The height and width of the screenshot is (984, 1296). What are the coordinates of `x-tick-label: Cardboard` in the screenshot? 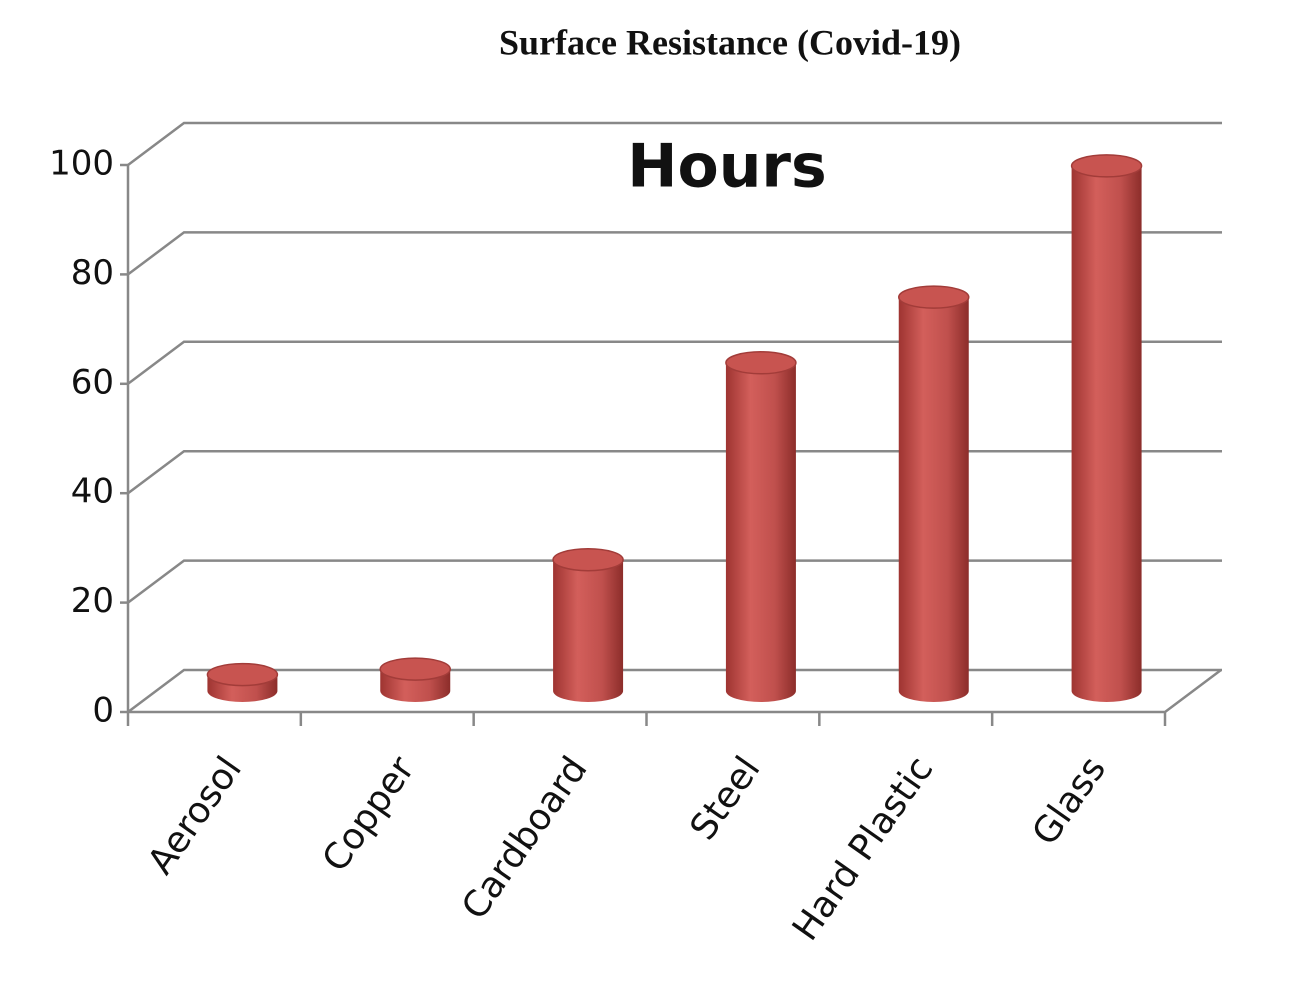 It's located at (525, 838).